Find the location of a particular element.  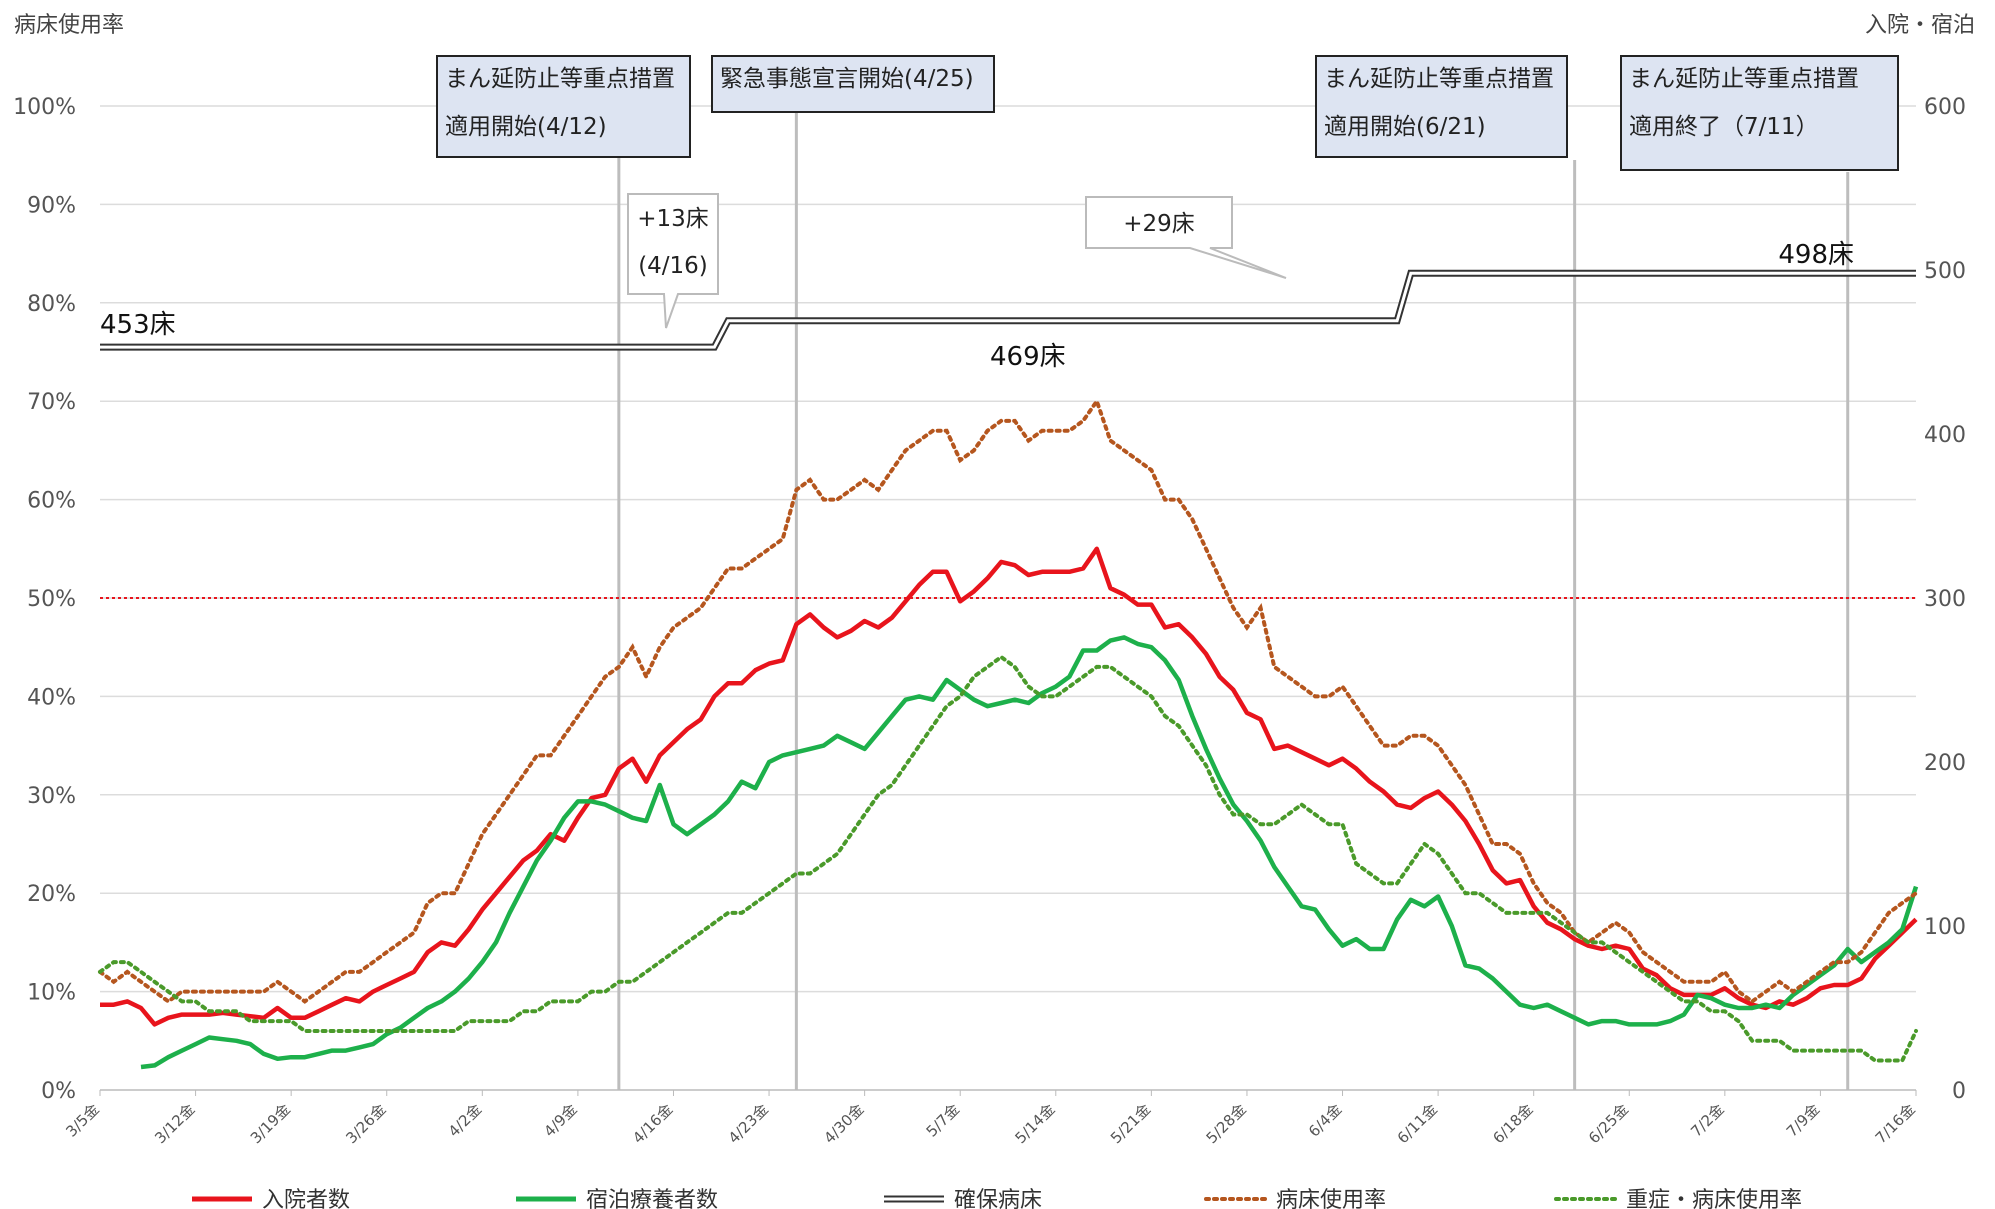

left-tick-label: 30% is located at coordinates (51, 796).